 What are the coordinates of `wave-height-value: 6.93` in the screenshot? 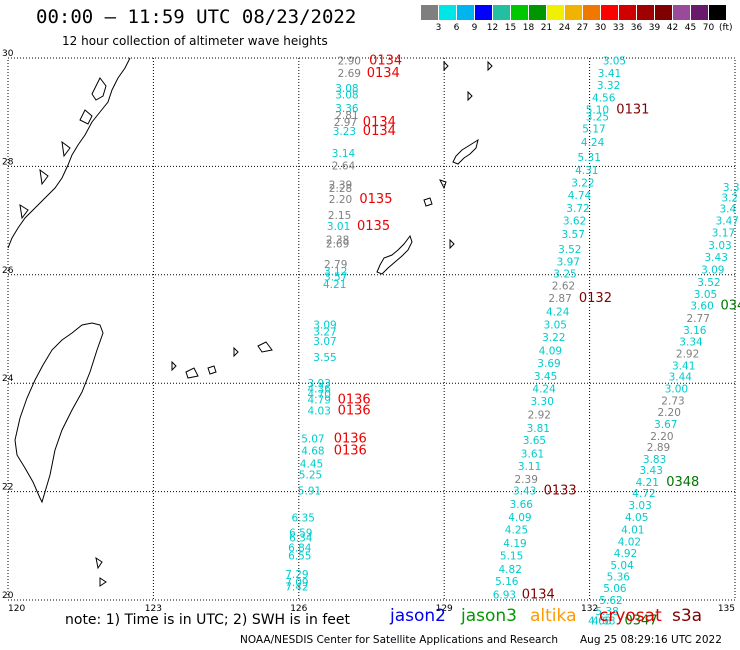 It's located at (504, 596).